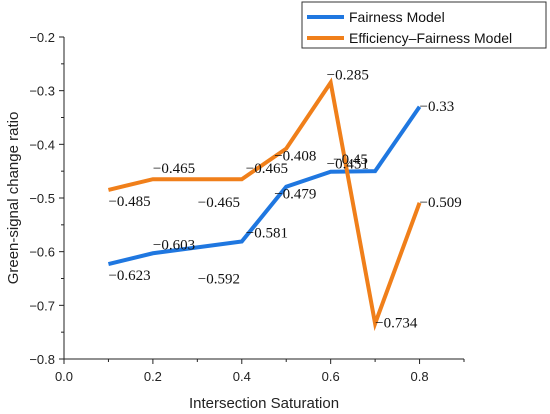 The image size is (550, 414). I want to click on legend-box, so click(424, 25).